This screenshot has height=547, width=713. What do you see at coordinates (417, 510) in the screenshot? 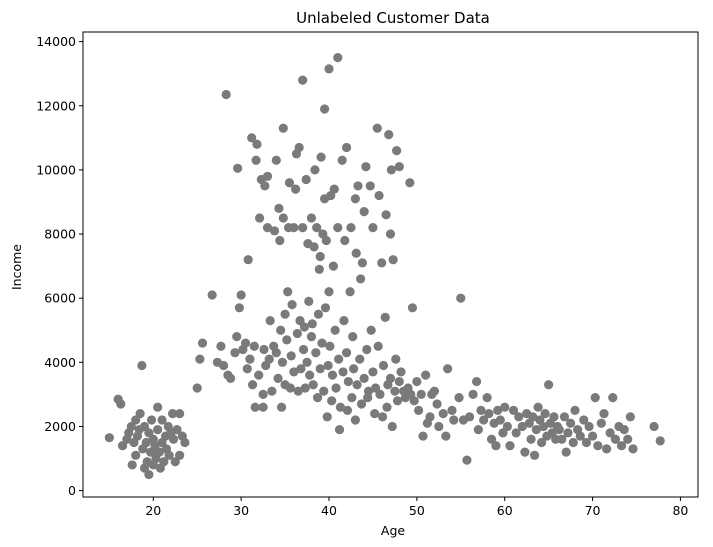
I see `x-tick-label: 50` at bounding box center [417, 510].